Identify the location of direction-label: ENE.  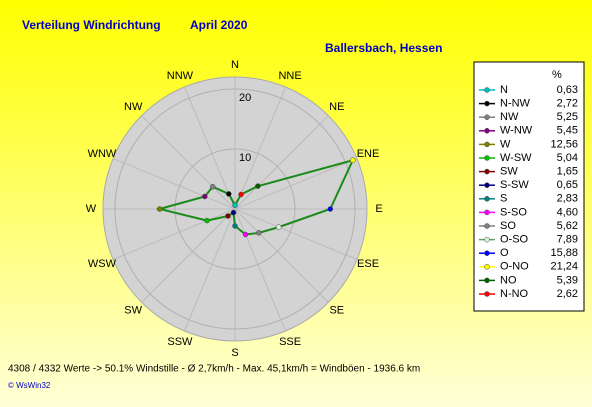
(368, 154).